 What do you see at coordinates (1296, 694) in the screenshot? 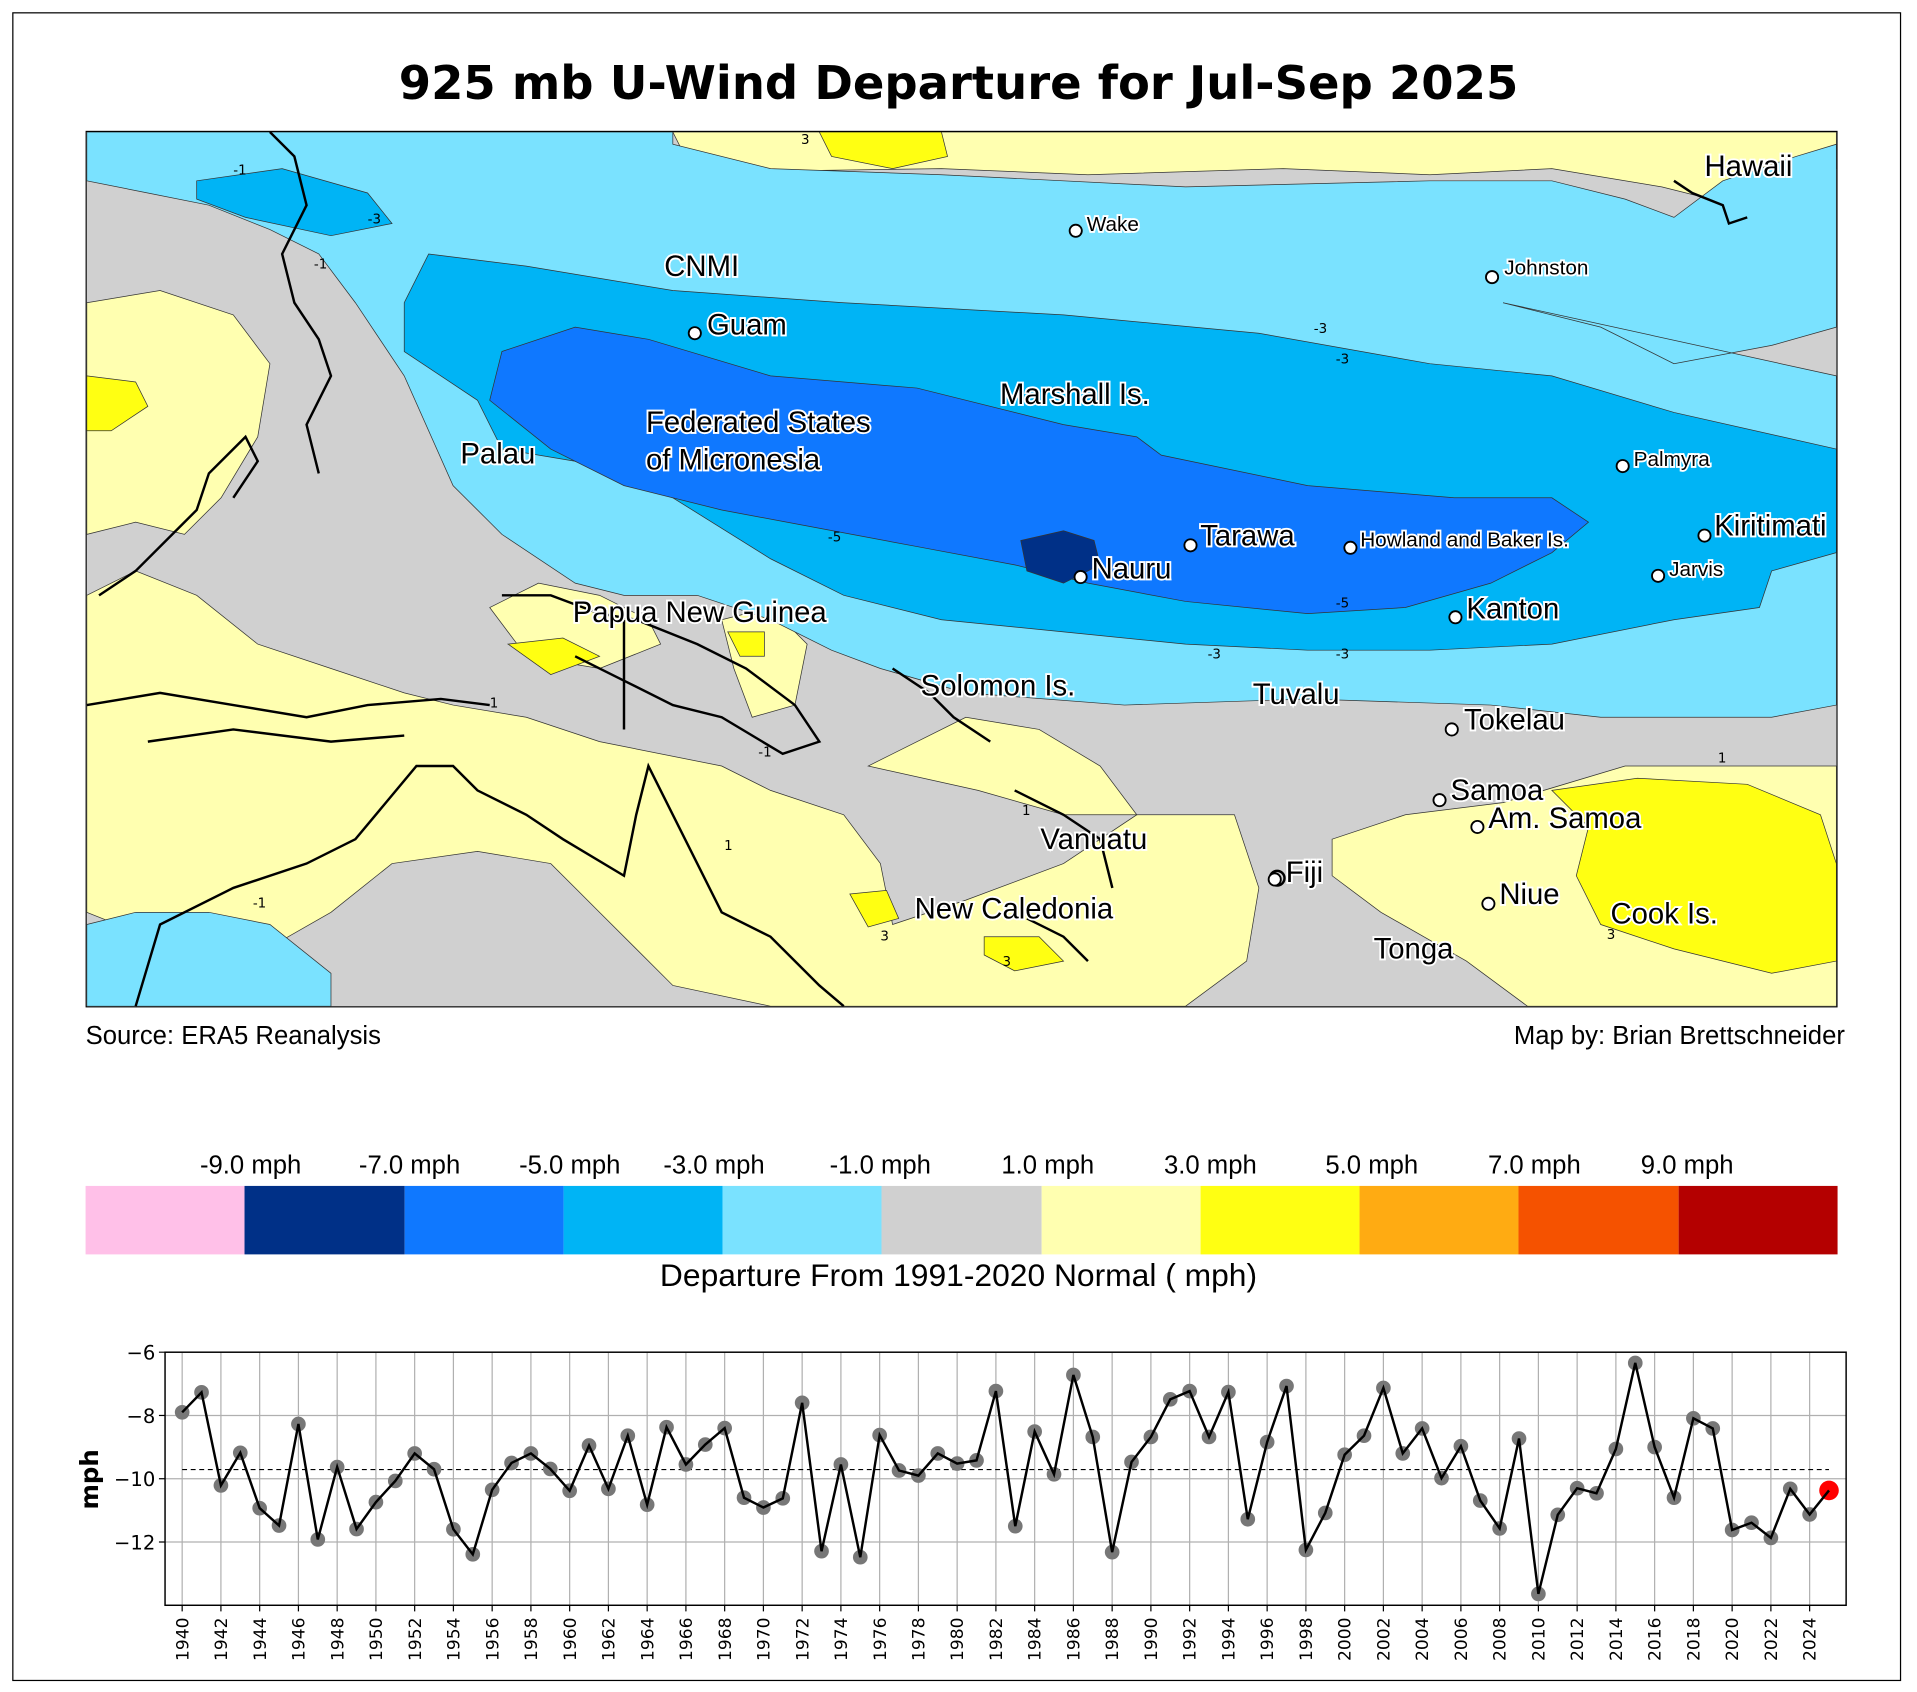
I see `label-tuvalu: Tuvalu` at bounding box center [1296, 694].